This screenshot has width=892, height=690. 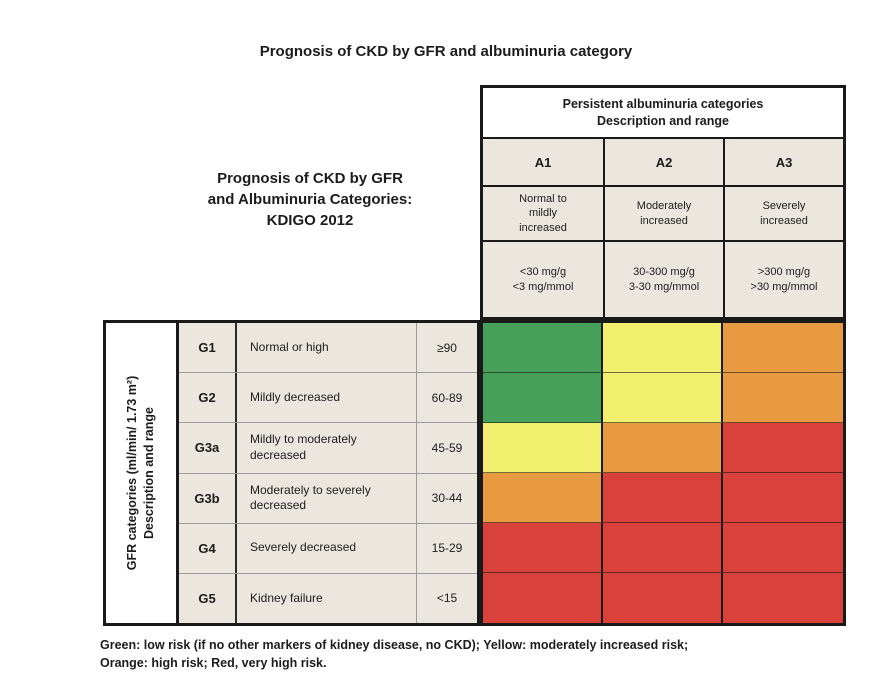 I want to click on gfr-range: ≥90, so click(x=447, y=347).